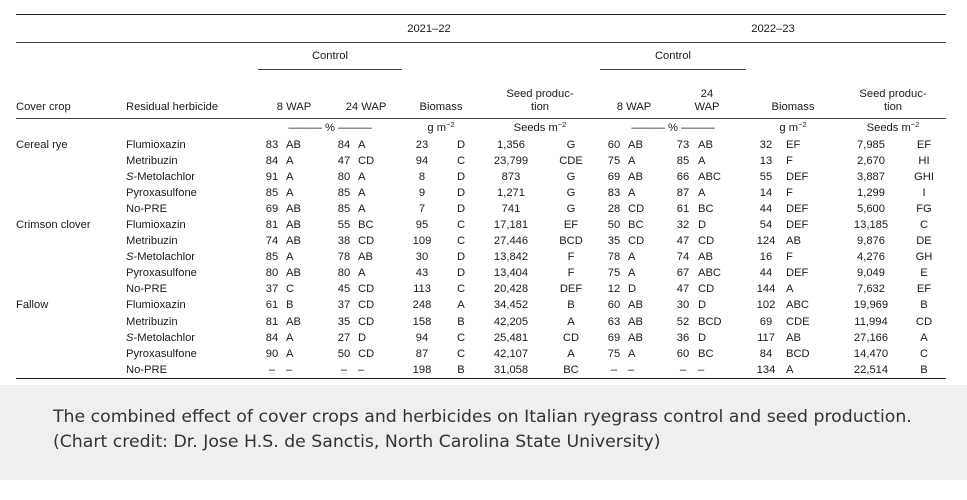  What do you see at coordinates (422, 144) in the screenshot?
I see `value-cell: 23` at bounding box center [422, 144].